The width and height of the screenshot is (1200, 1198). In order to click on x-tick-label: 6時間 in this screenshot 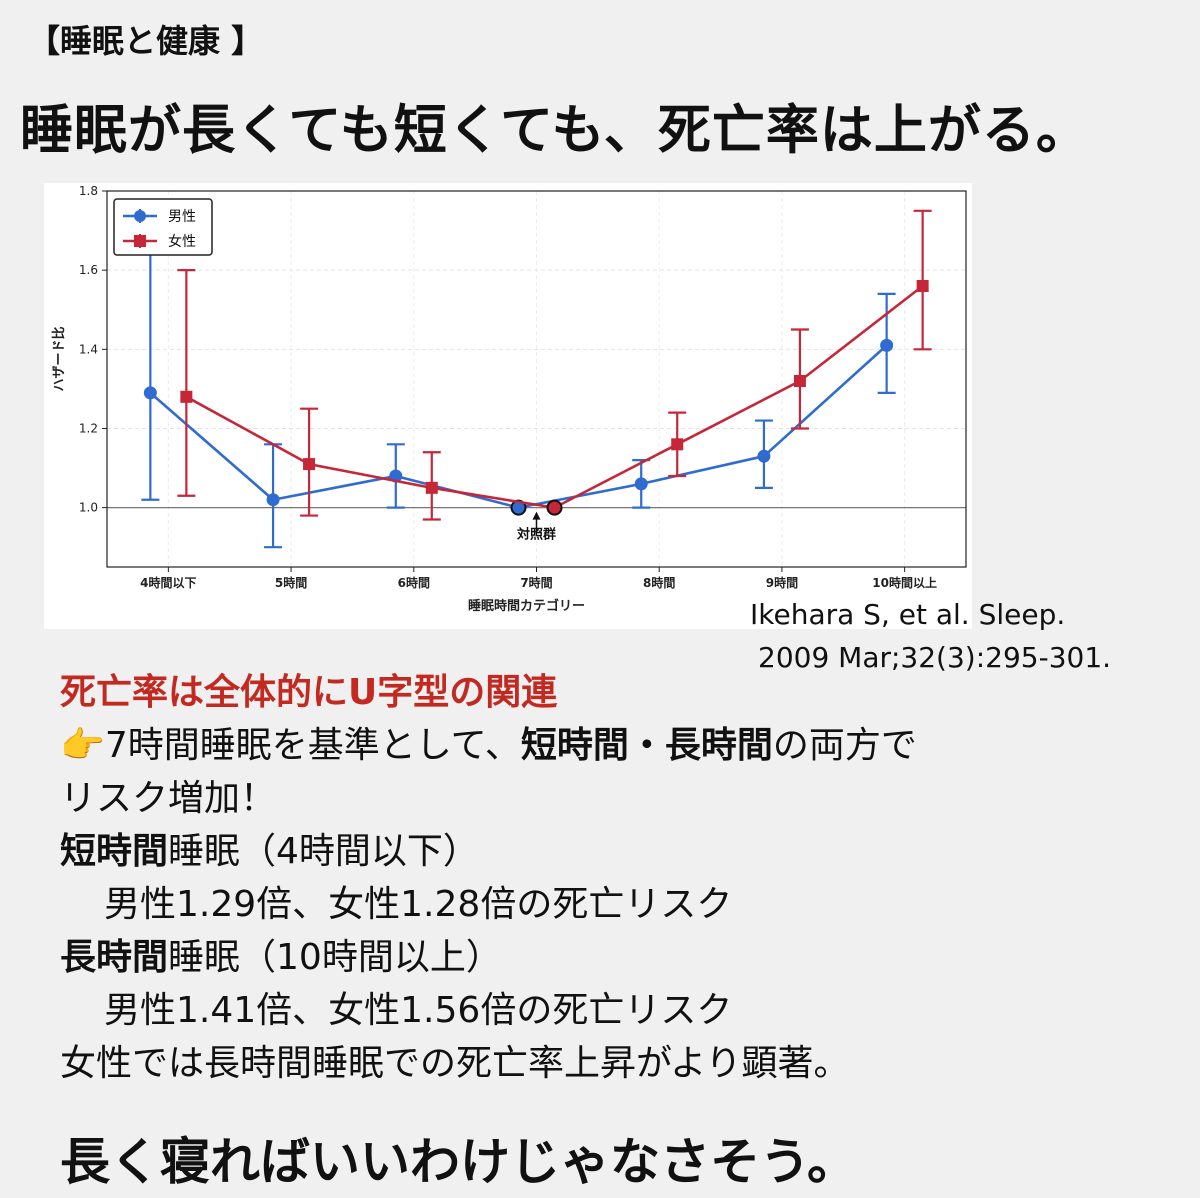, I will do `click(414, 582)`.